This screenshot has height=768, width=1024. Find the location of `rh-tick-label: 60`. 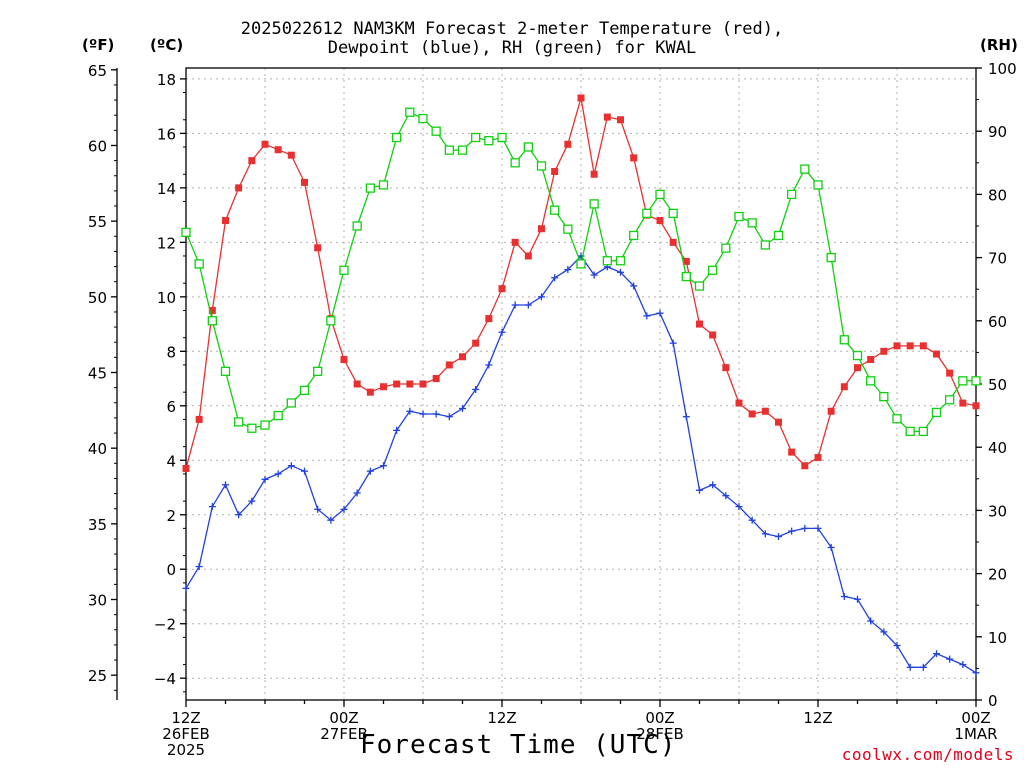

rh-tick-label: 60 is located at coordinates (997, 322).